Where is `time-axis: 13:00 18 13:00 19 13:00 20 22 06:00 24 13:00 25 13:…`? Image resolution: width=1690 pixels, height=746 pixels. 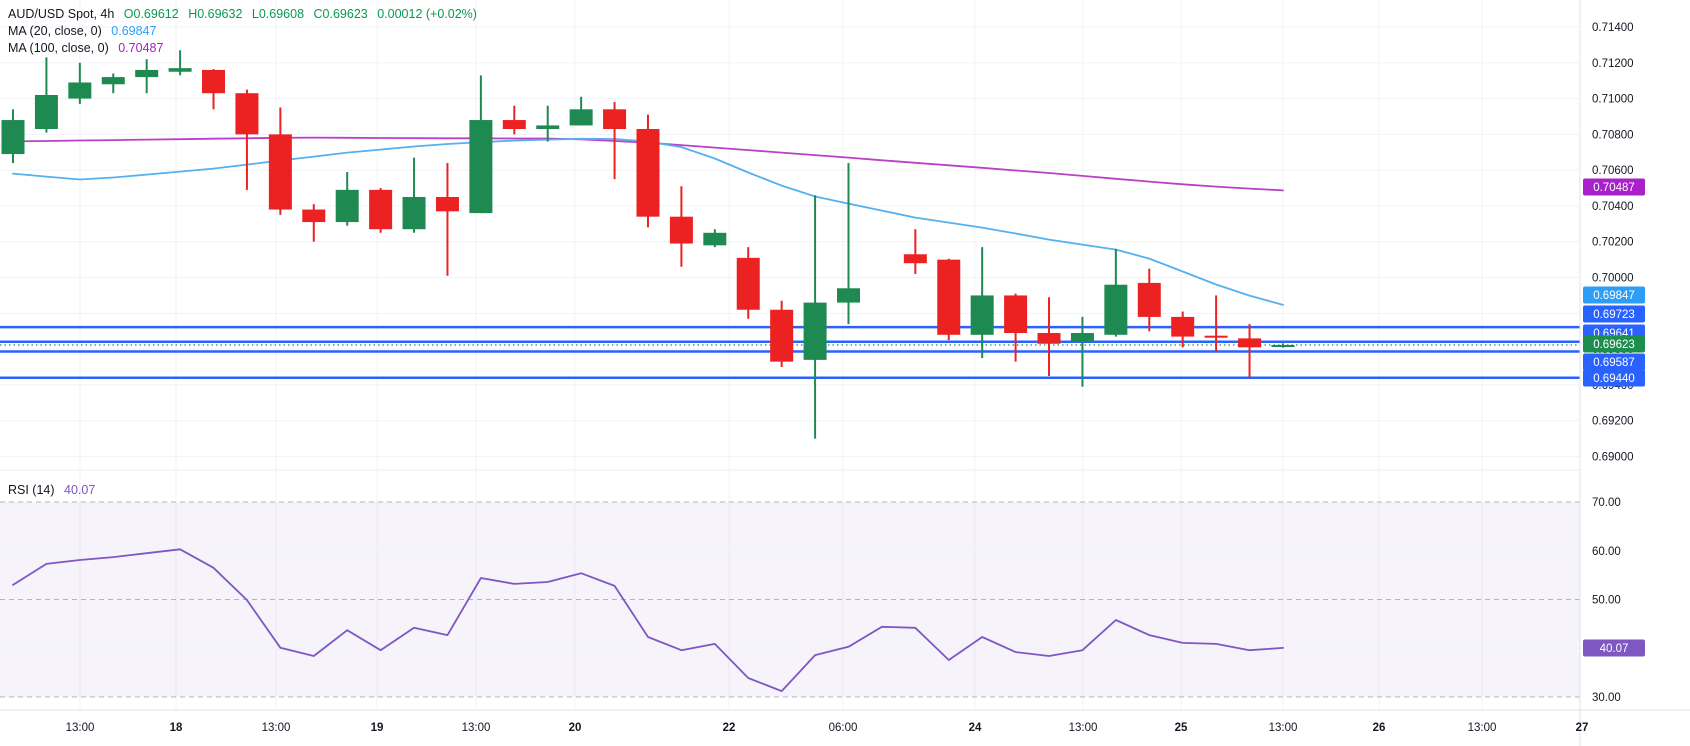 time-axis: 13:00 18 13:00 19 13:00 20 22 06:00 24 13:00 25 13:… is located at coordinates (827, 728).